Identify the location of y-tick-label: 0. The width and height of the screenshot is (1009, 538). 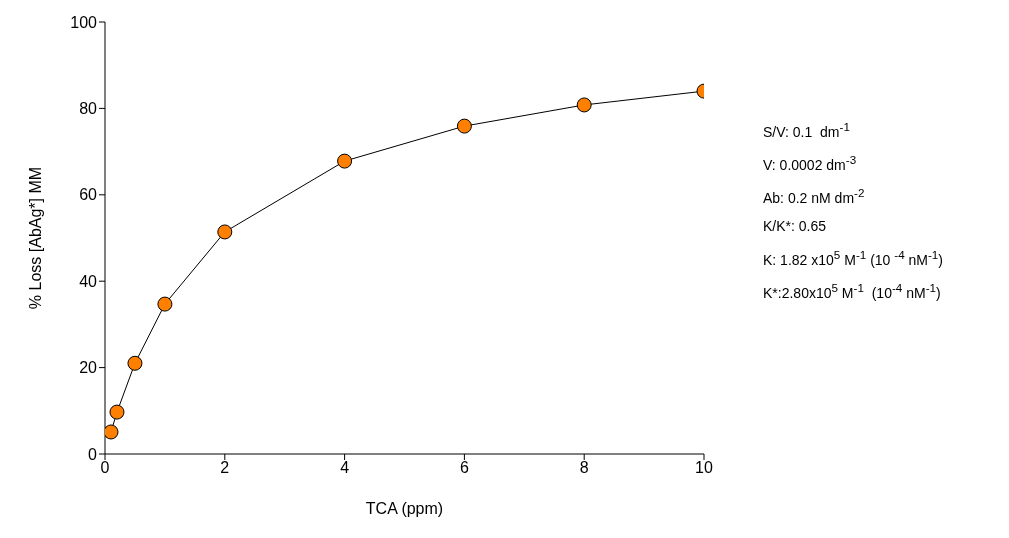
(93, 454).